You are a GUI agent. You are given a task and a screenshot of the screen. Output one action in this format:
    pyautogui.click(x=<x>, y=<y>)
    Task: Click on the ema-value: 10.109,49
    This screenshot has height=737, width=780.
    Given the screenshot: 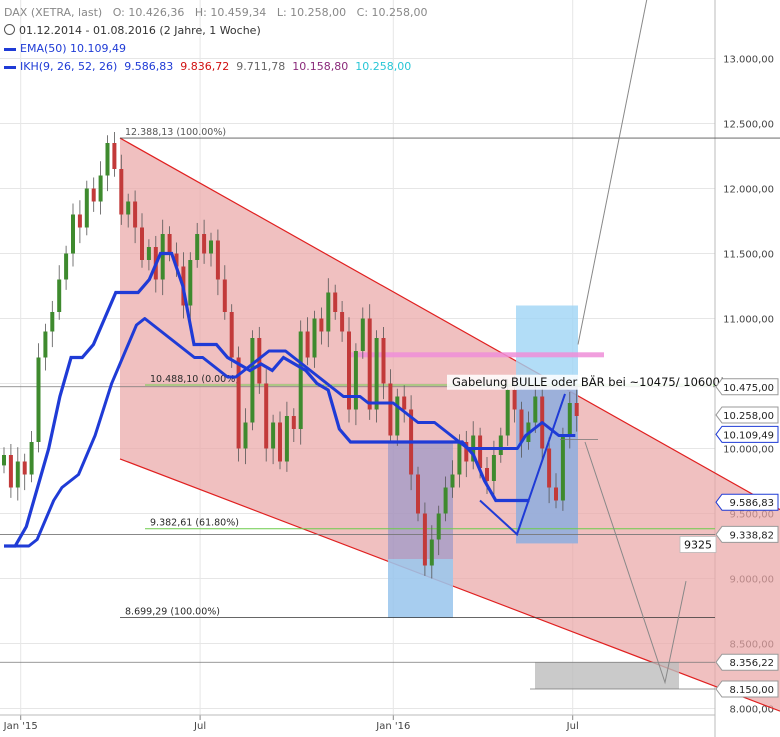 What is the action you would take?
    pyautogui.click(x=98, y=48)
    